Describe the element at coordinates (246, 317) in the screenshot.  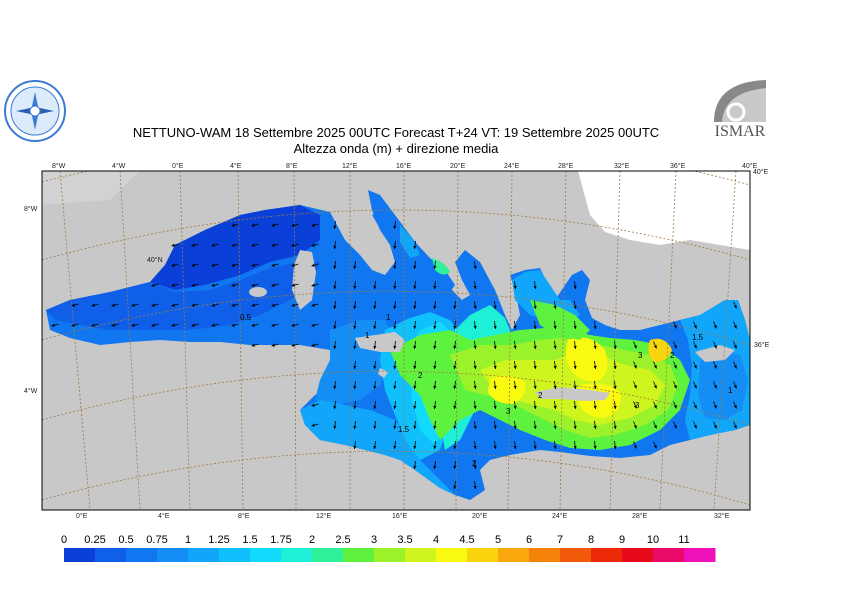
I see `contour-label: 0.5` at that location.